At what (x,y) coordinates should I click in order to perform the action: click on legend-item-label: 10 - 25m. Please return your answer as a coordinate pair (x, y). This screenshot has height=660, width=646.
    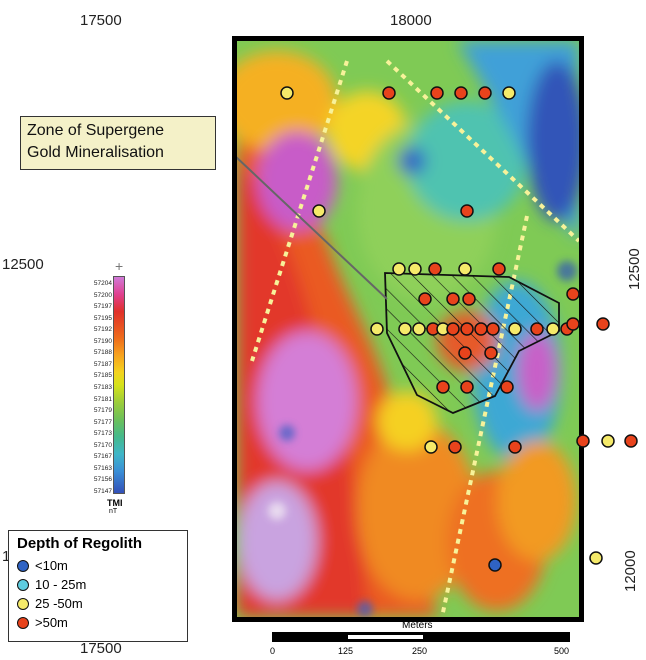
    Looking at the image, I should click on (61, 584).